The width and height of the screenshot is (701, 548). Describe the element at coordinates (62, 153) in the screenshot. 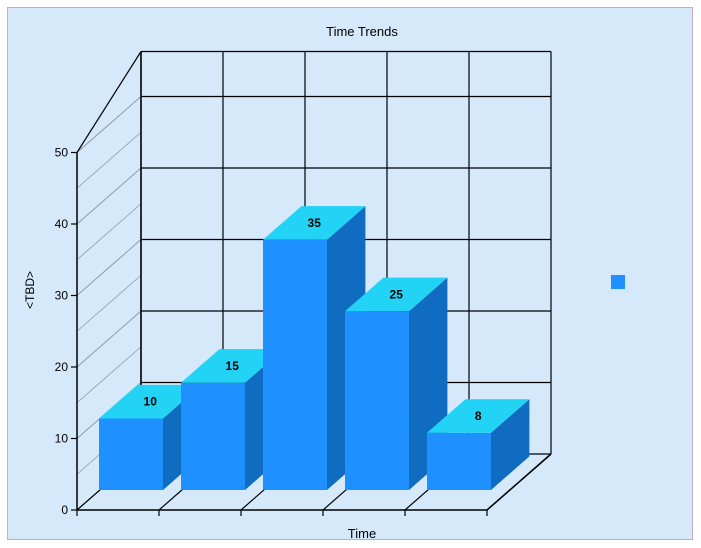

I see `y-tick-label: 50` at that location.